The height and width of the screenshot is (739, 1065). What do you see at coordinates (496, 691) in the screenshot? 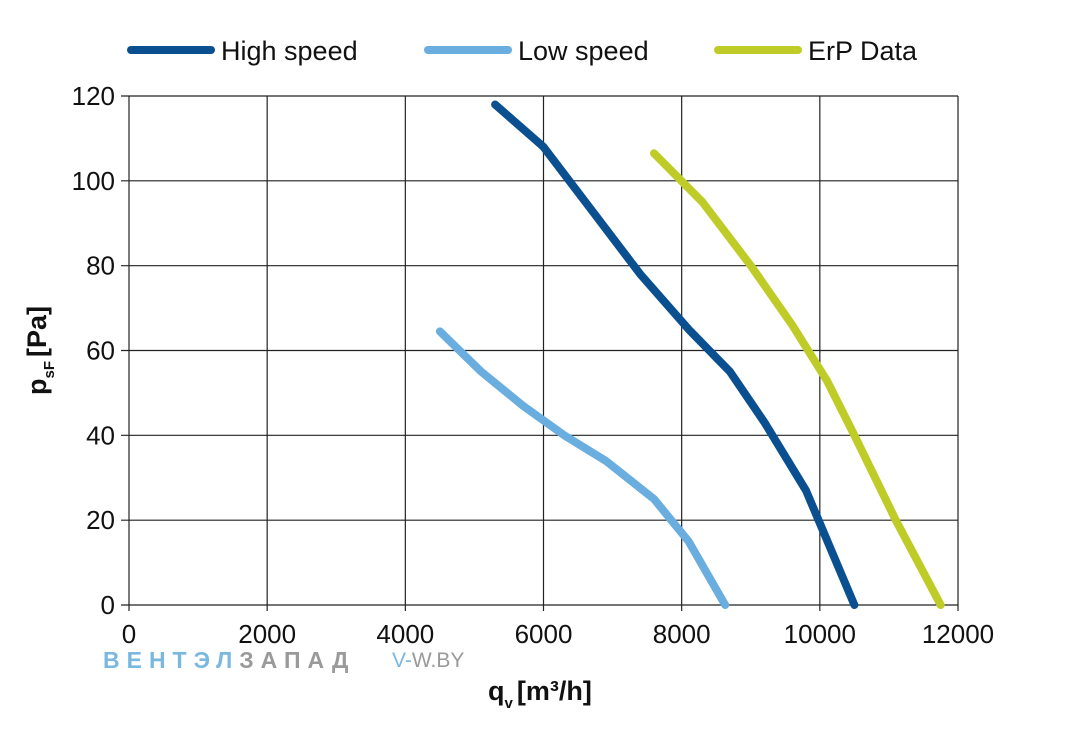
I see `x-axis-symbol: q` at bounding box center [496, 691].